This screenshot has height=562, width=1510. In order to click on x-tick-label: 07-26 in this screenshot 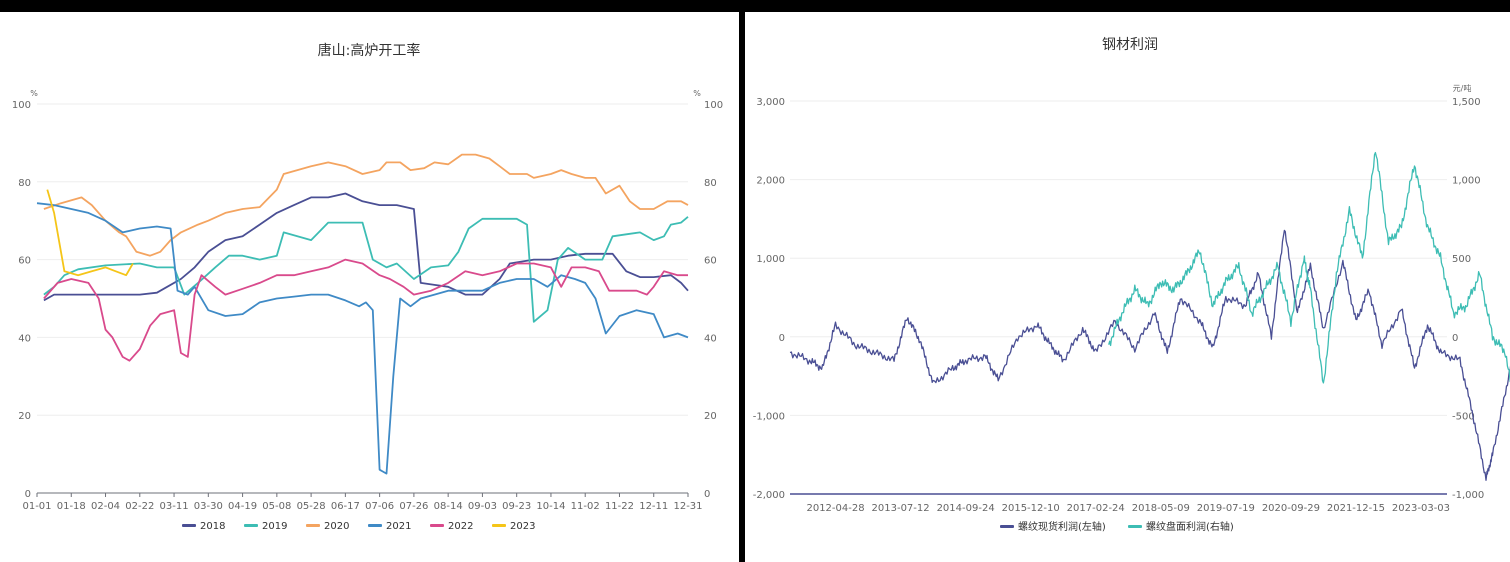, I will do `click(413, 506)`.